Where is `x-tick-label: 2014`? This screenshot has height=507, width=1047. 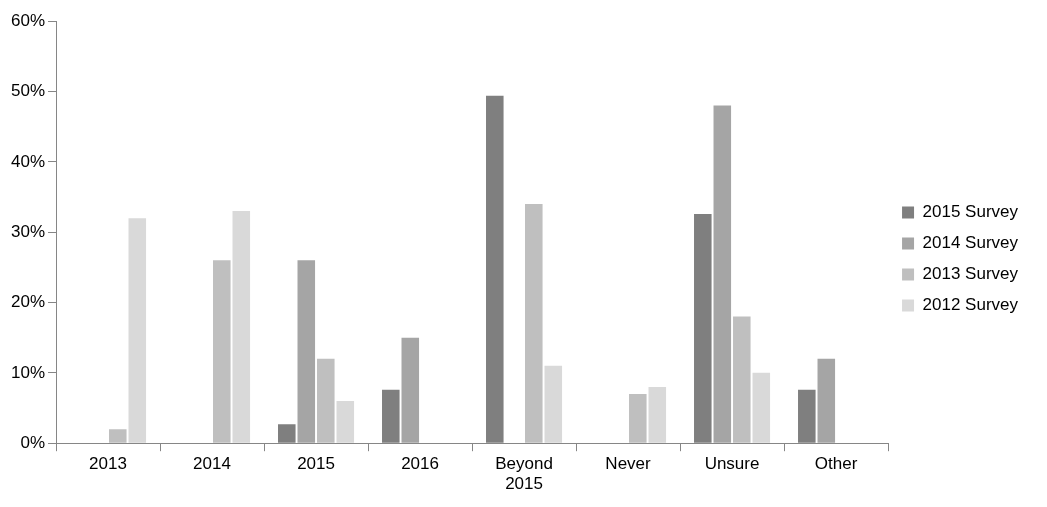 x-tick-label: 2014 is located at coordinates (212, 464).